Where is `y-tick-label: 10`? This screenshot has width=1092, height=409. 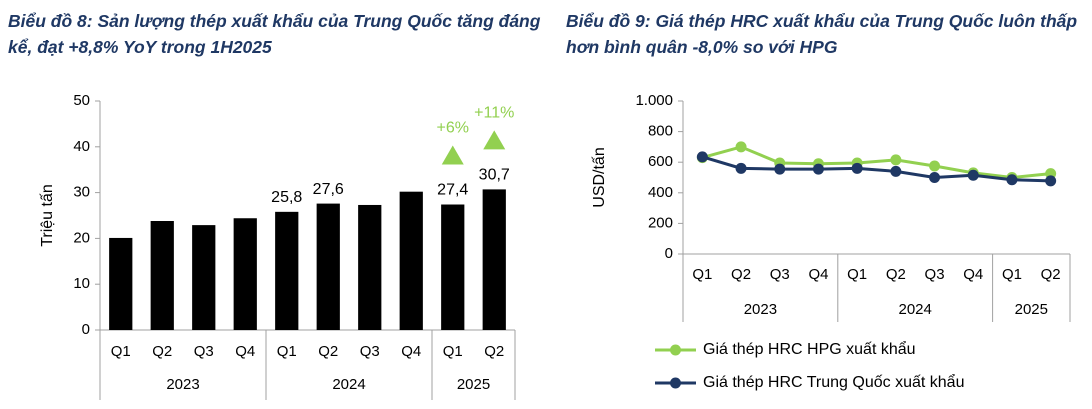 y-tick-label: 10 is located at coordinates (81, 283).